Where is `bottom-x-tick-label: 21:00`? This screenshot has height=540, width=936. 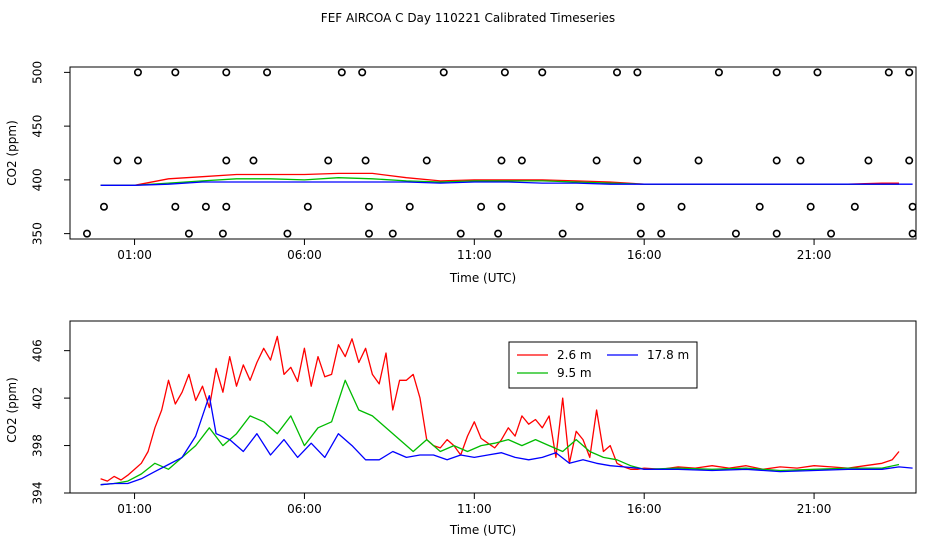 bottom-x-tick-label: 21:00 is located at coordinates (814, 509).